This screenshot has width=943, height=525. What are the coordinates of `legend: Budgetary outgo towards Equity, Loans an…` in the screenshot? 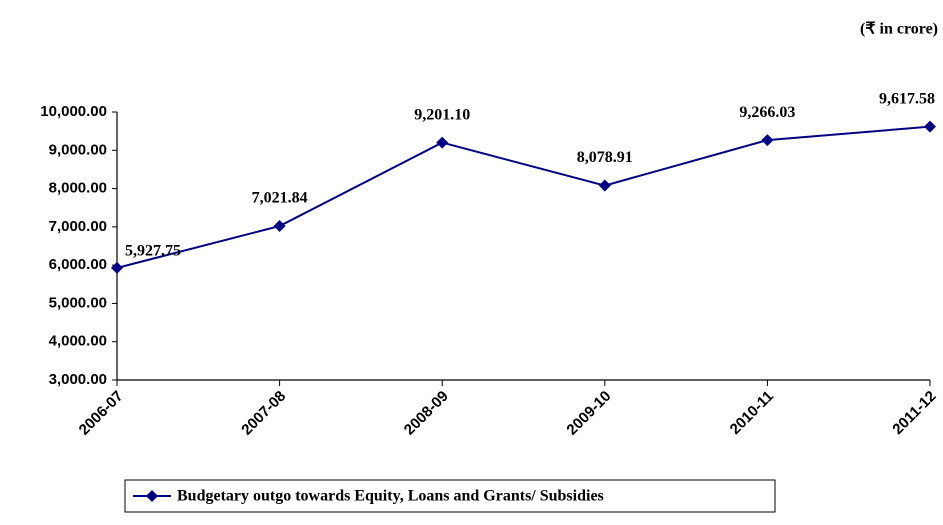 It's located at (450, 496).